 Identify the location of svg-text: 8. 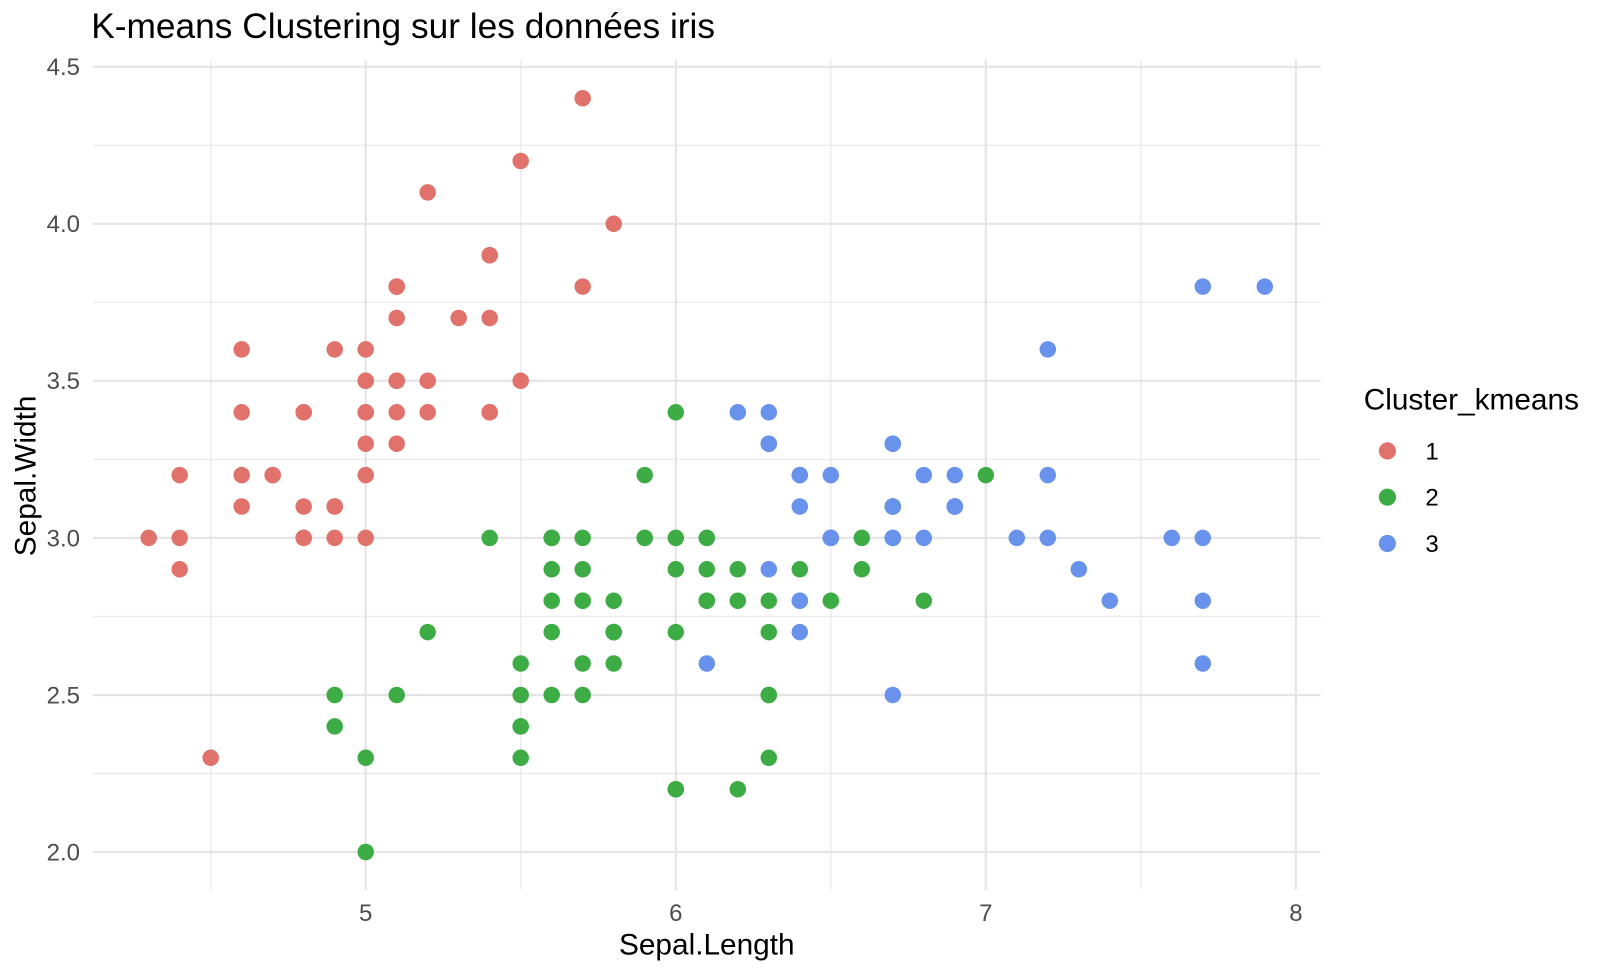
(1295, 913).